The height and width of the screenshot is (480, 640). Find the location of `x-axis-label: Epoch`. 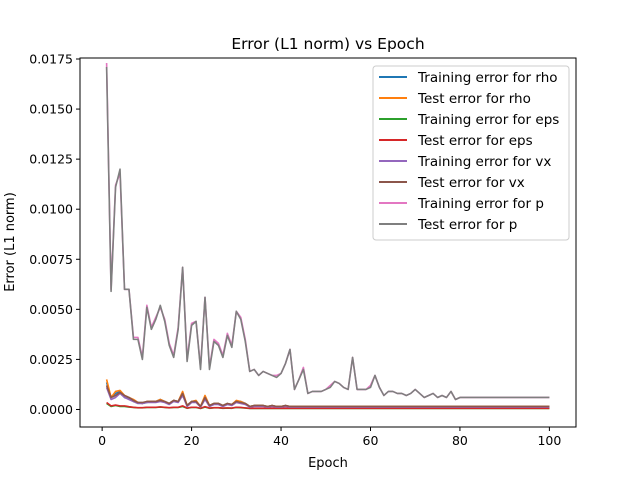

x-axis-label: Epoch is located at coordinates (328, 463).